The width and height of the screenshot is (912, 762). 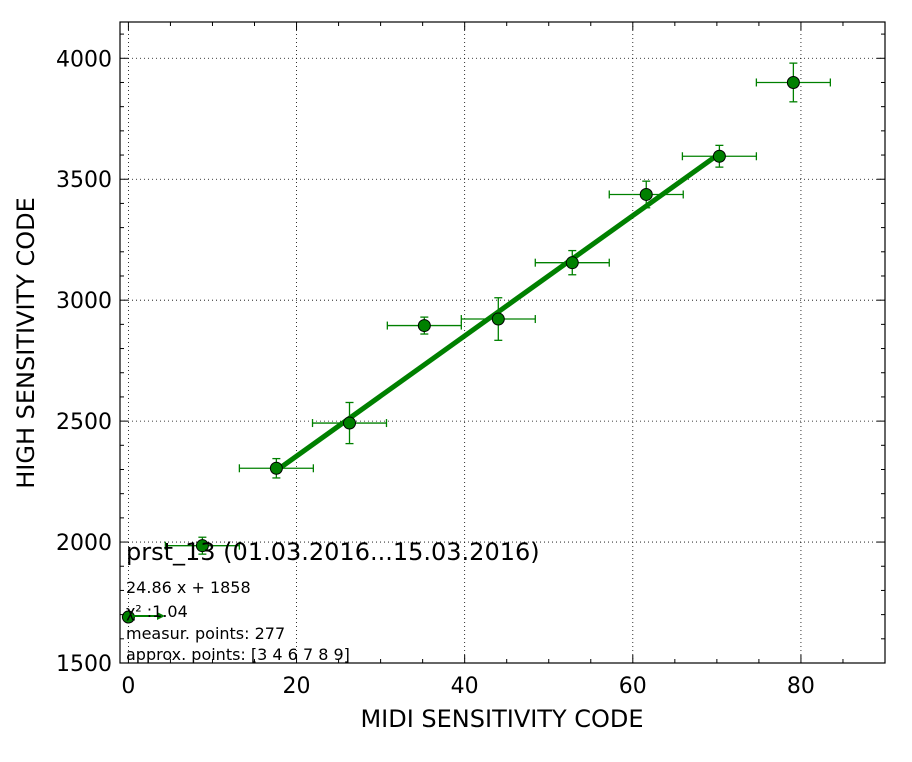 I want to click on annotation-approx-points: approx. points: [3 4 6 7 8 9], so click(x=238, y=654).